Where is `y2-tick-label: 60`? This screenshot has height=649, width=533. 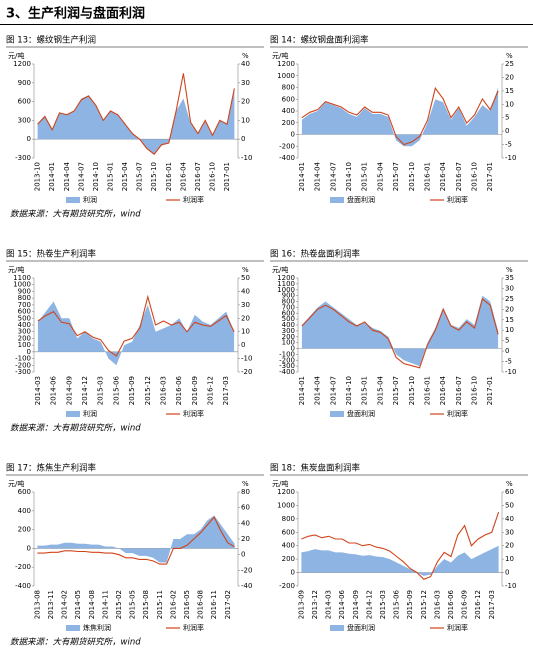
y2-tick-label: 60 is located at coordinates (245, 508).